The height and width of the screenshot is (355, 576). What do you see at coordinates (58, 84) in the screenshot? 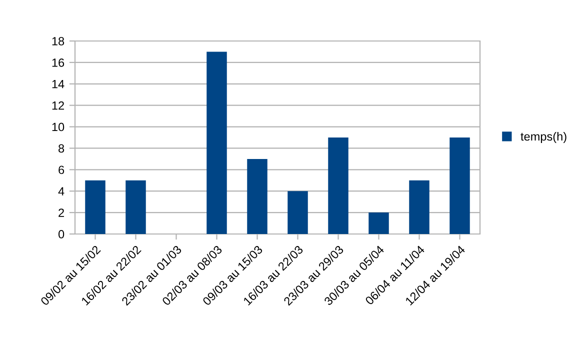
I see `y-tick-label: 14` at bounding box center [58, 84].